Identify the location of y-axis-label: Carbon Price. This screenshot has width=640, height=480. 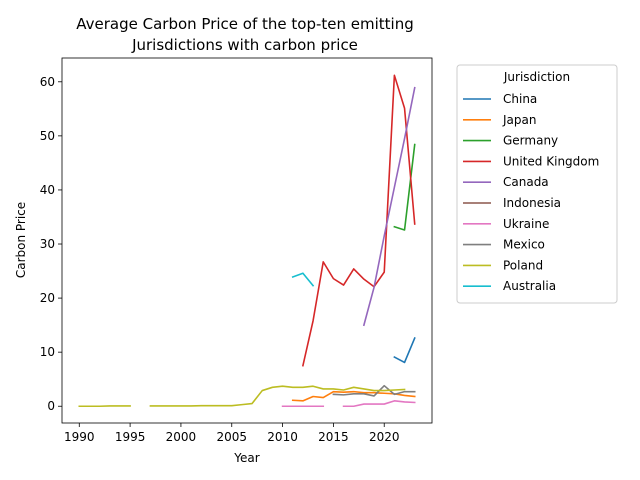
(21, 240).